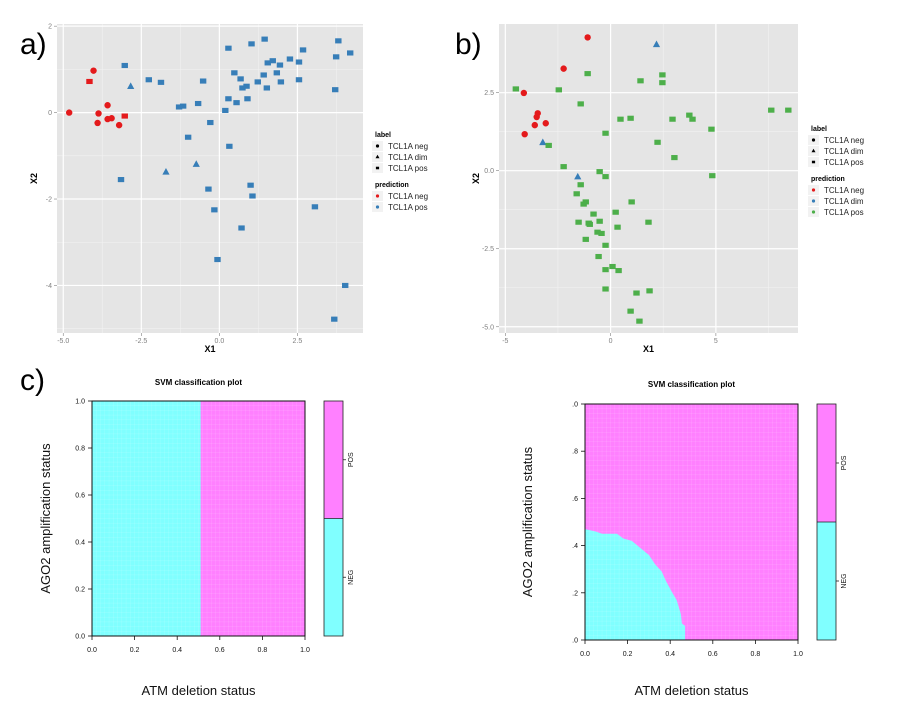  I want to click on legend-swatch-pos, so click(826, 463).